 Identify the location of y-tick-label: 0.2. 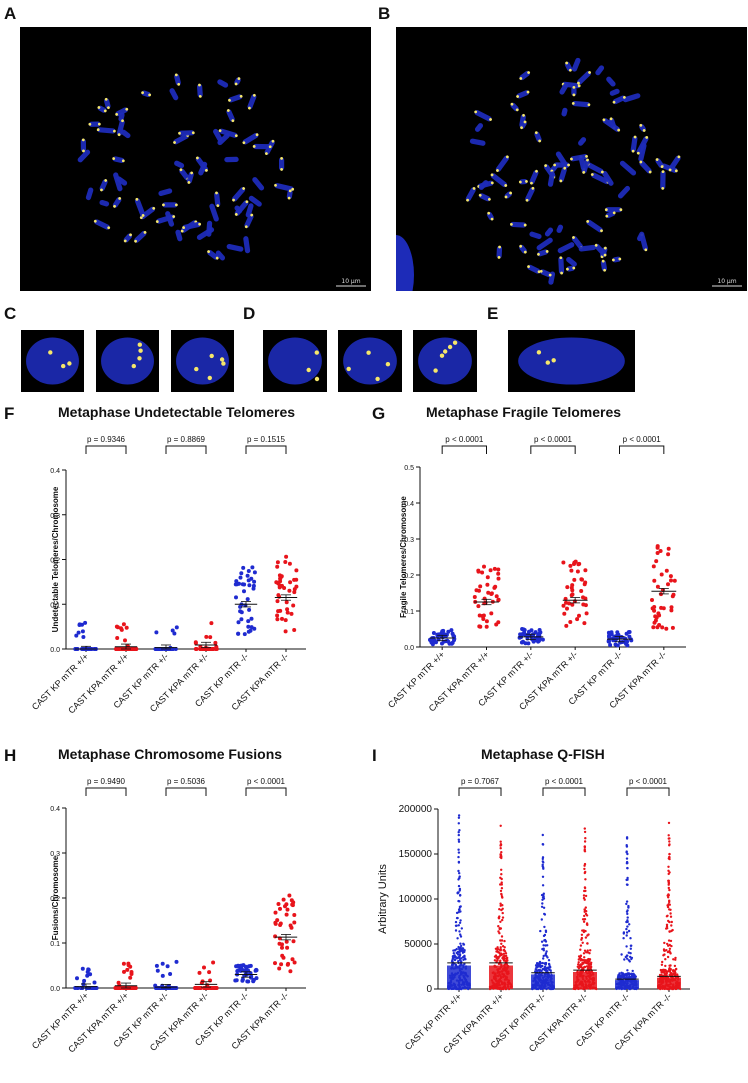
(55, 899).